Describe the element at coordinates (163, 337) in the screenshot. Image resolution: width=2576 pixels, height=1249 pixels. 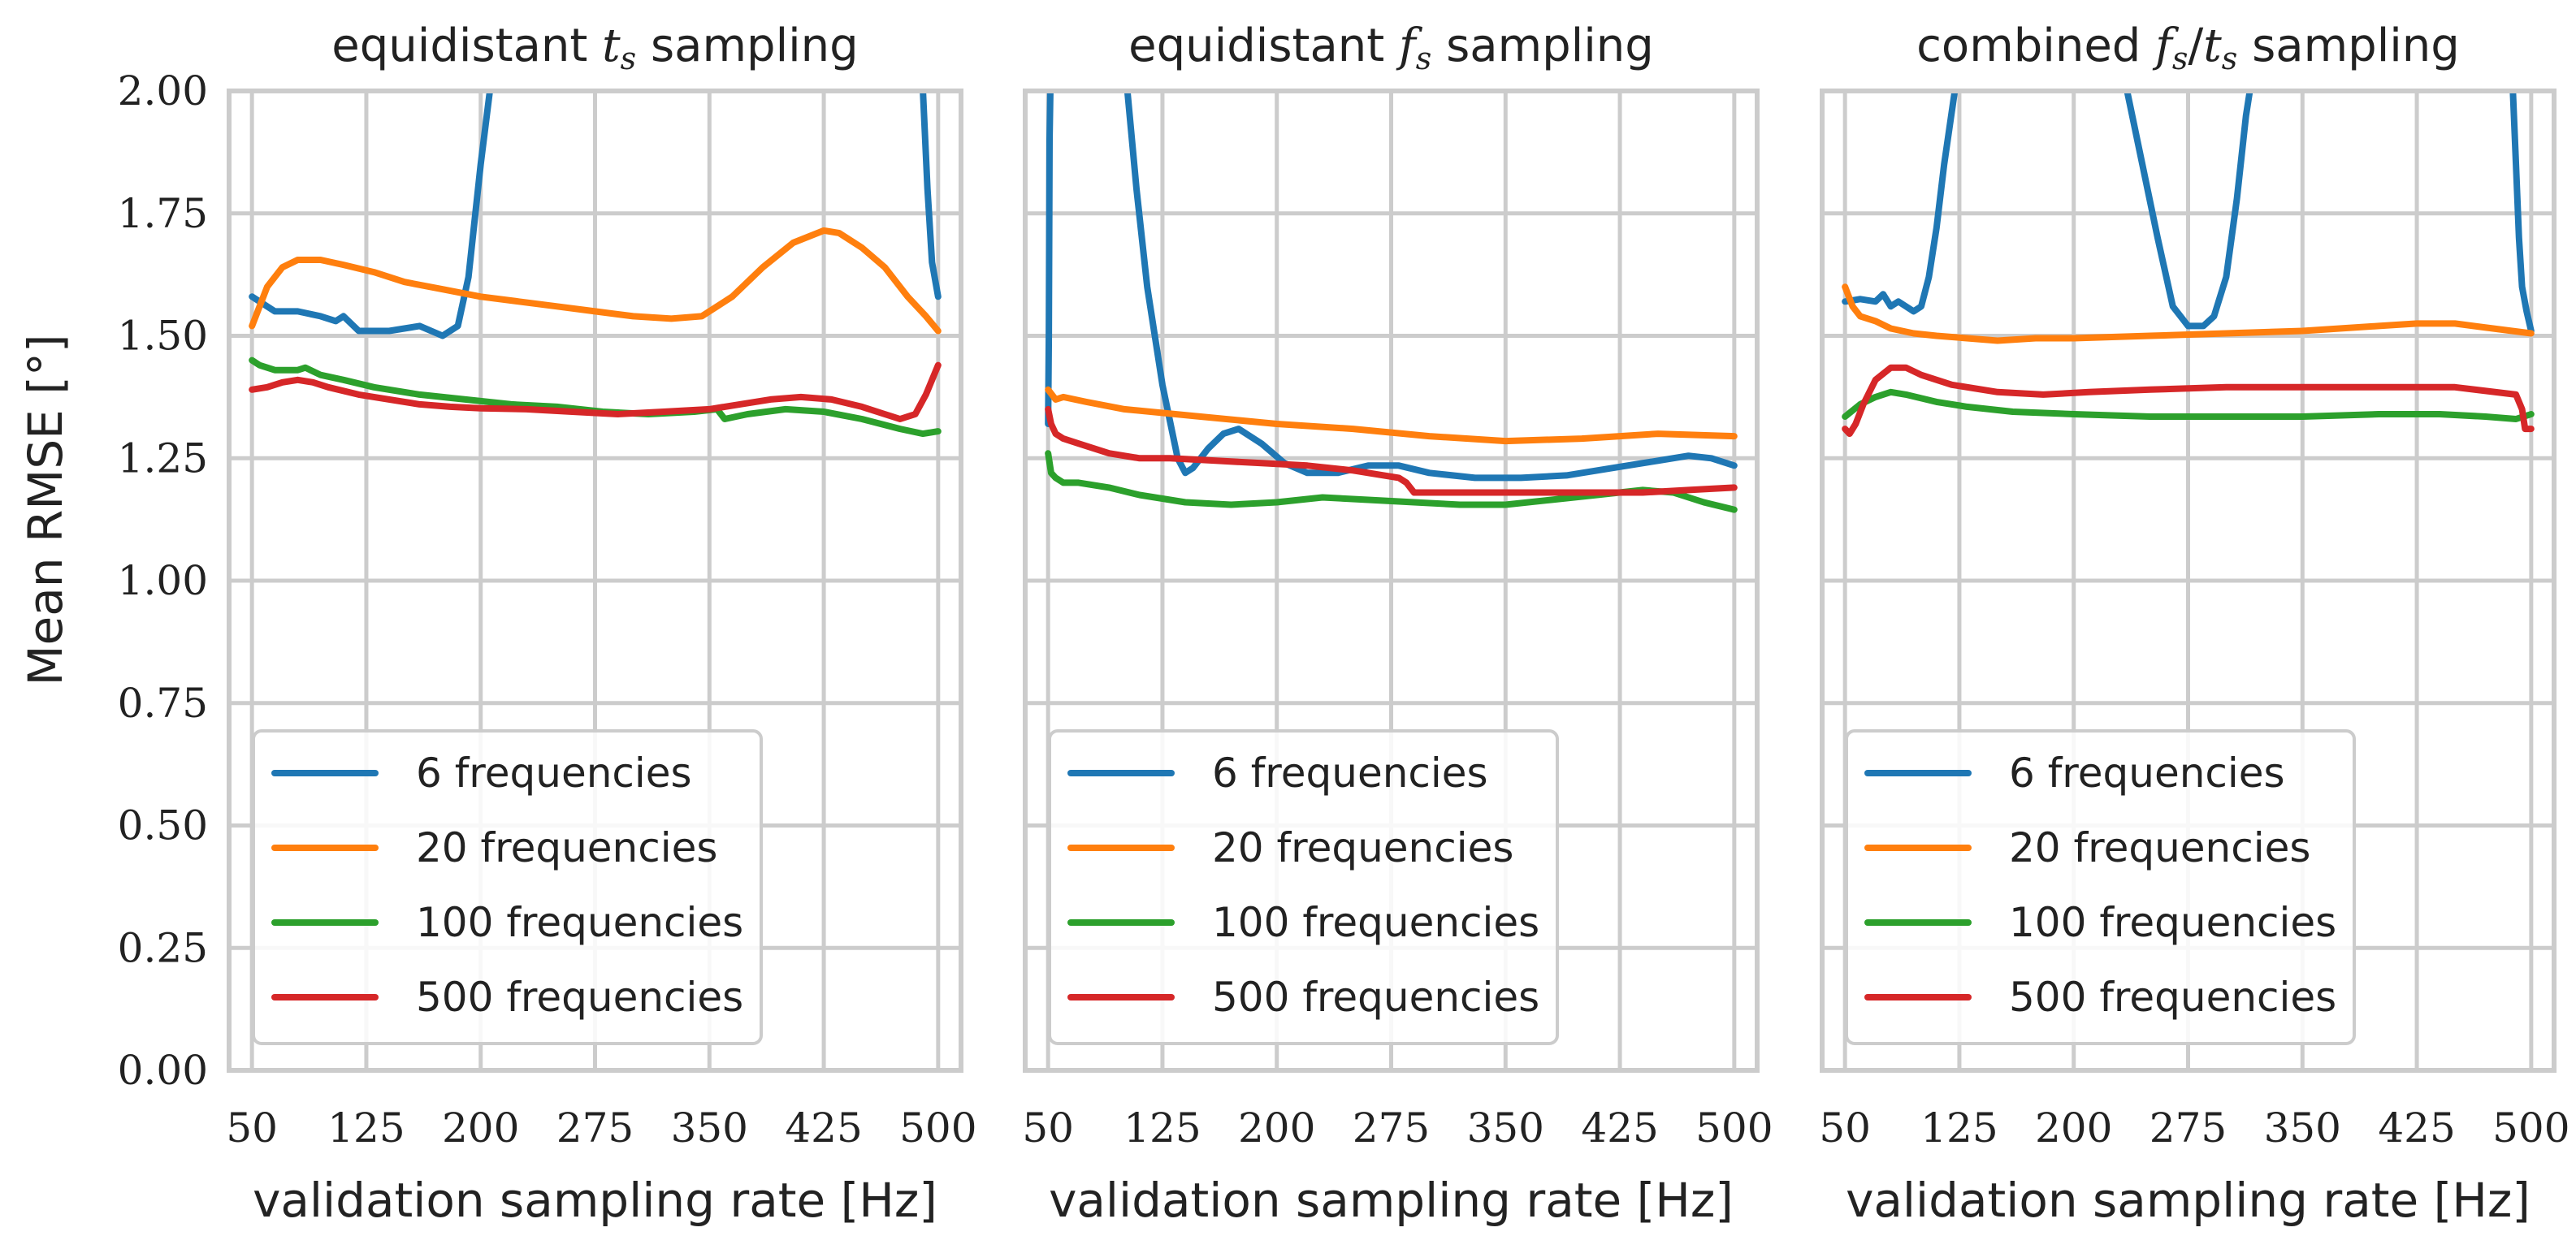
I see `y-tick-label: 1.50` at that location.